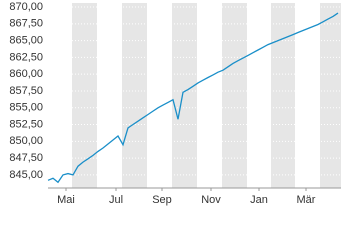  Describe the element at coordinates (306, 200) in the screenshot. I see `x-tick-label: Mär` at that location.